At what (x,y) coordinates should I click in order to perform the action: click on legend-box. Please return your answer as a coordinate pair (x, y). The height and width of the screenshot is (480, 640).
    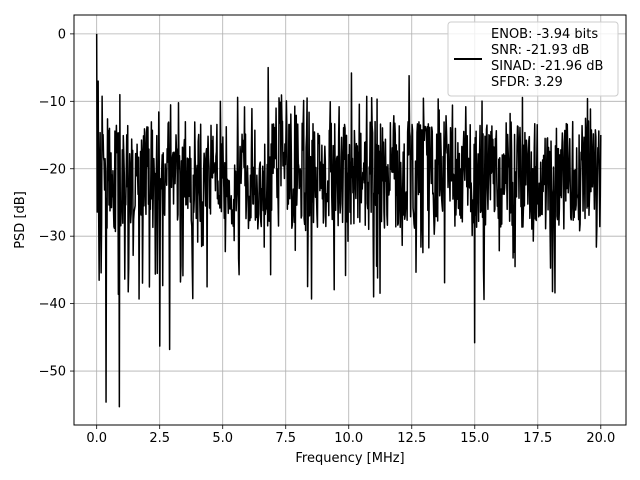
    Looking at the image, I should click on (533, 59).